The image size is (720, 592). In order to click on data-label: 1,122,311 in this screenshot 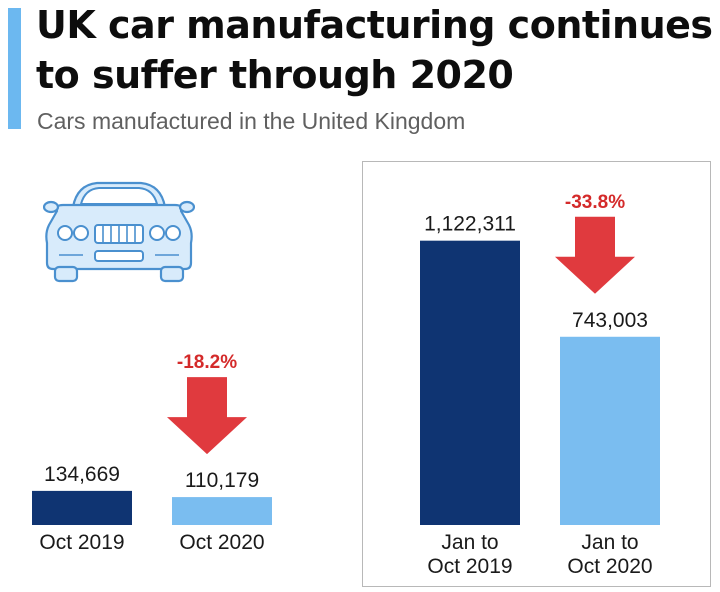, I will do `click(470, 224)`.